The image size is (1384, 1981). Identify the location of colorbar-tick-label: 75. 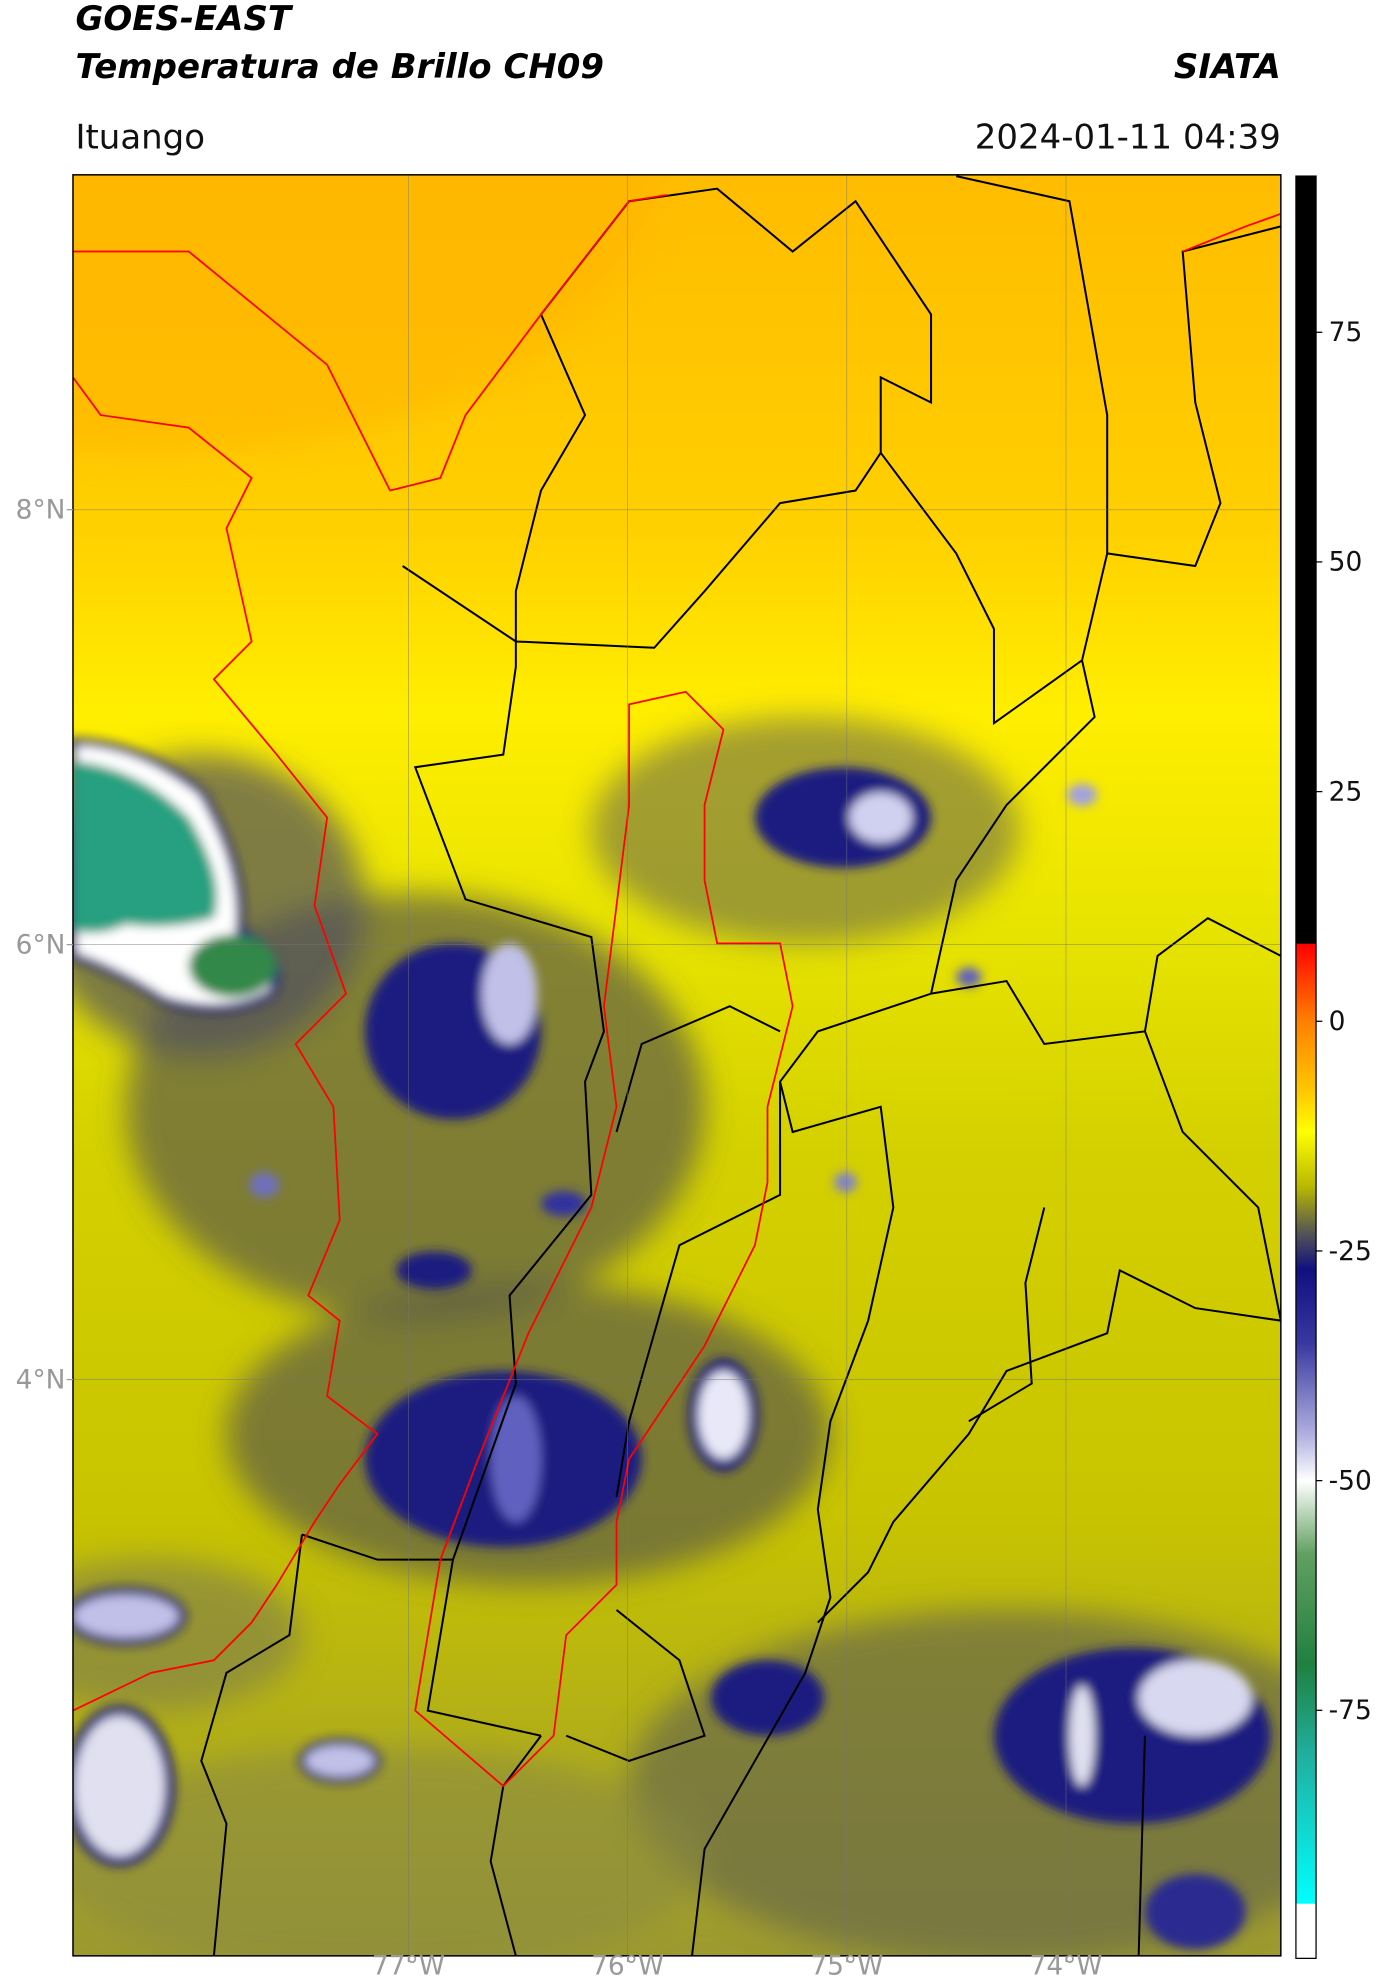
(1346, 332).